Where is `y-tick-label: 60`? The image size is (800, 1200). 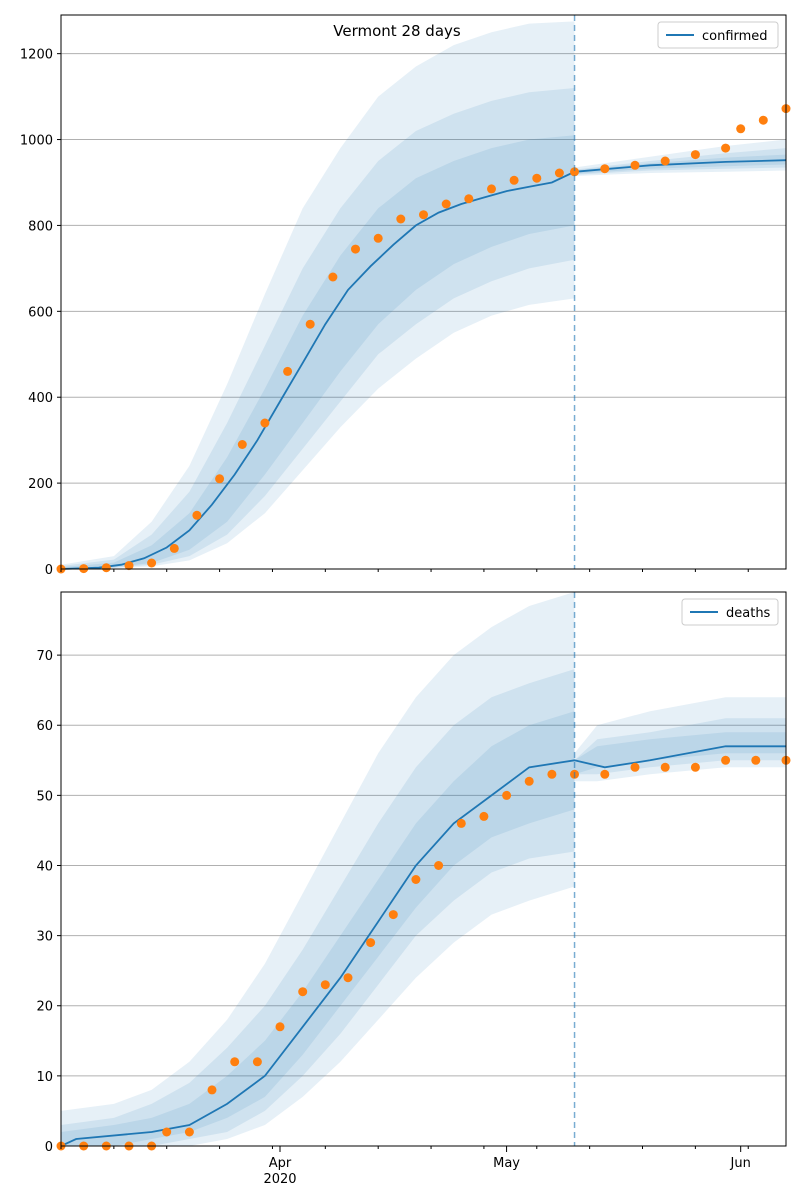 y-tick-label: 60 is located at coordinates (44, 726).